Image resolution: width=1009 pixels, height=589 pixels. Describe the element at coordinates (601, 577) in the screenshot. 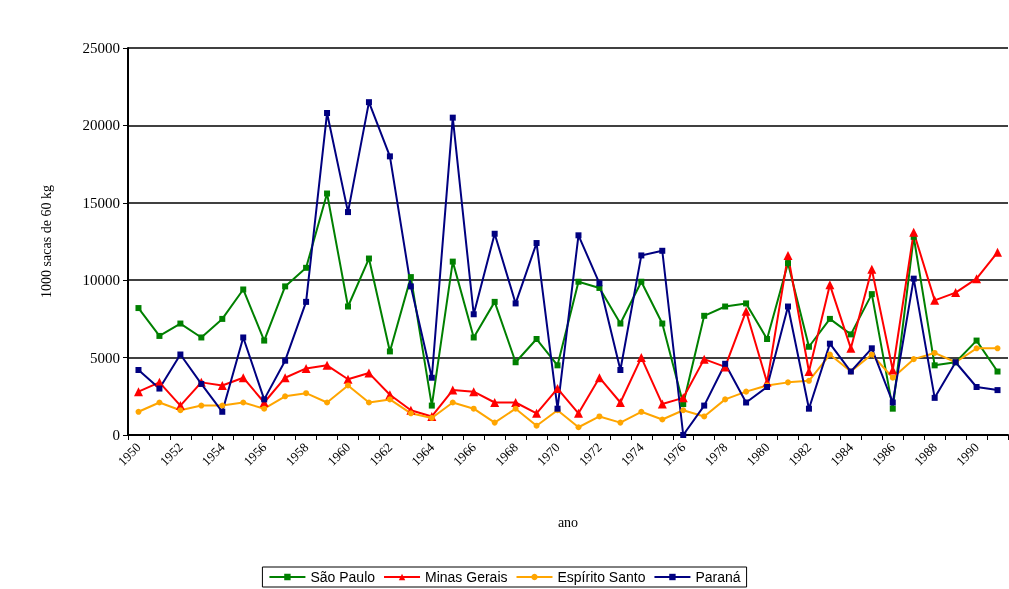

I see `legend-label: Espírito Santo` at that location.